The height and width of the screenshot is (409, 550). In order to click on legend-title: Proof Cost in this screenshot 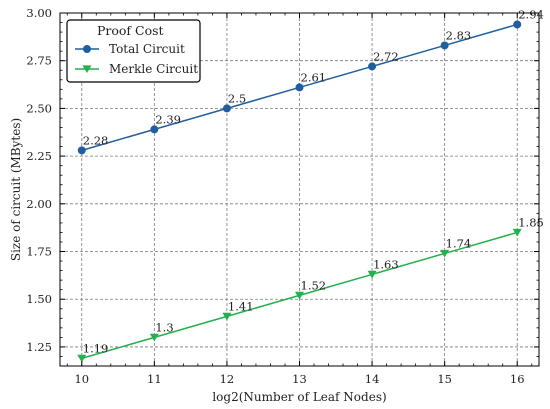, I will do `click(130, 30)`.